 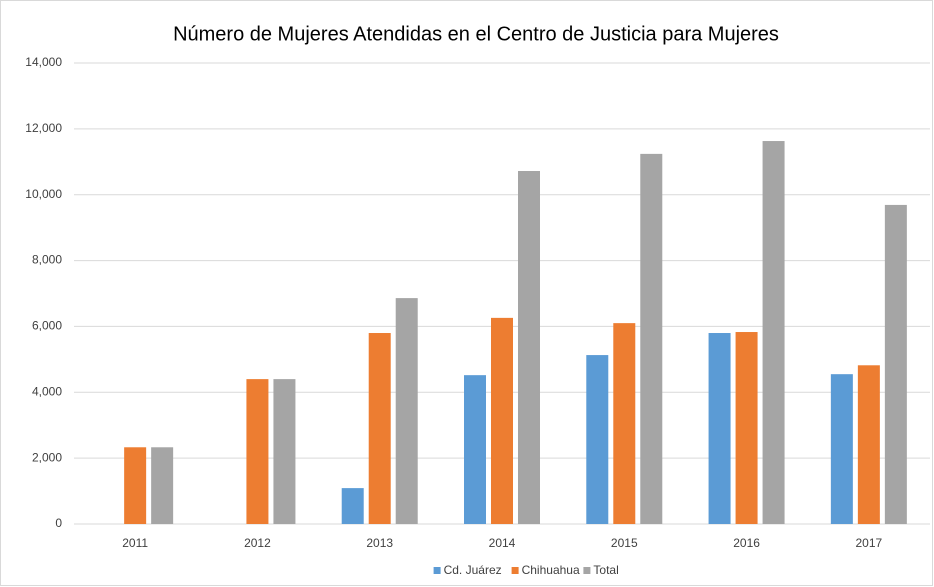 I want to click on y-tick-label: 12,000, so click(x=43, y=128).